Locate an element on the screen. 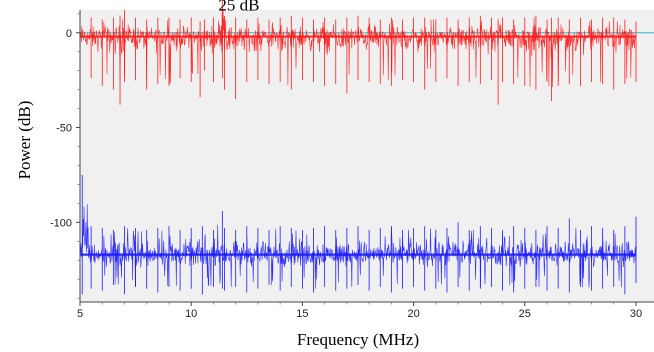 Image resolution: width=654 pixels, height=352 pixels. y-tick-label: -100 is located at coordinates (61, 223).